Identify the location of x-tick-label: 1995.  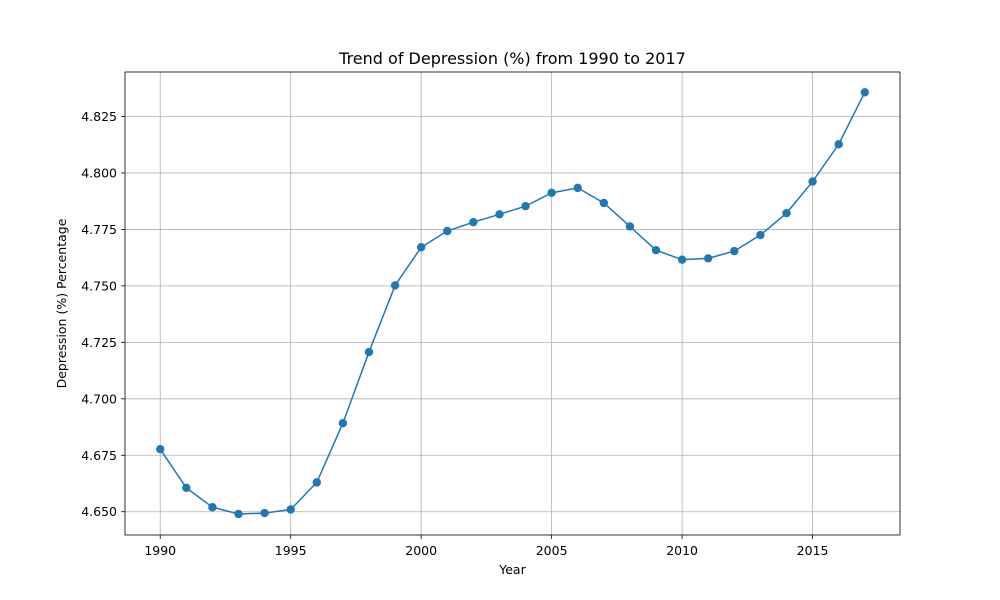
(291, 550).